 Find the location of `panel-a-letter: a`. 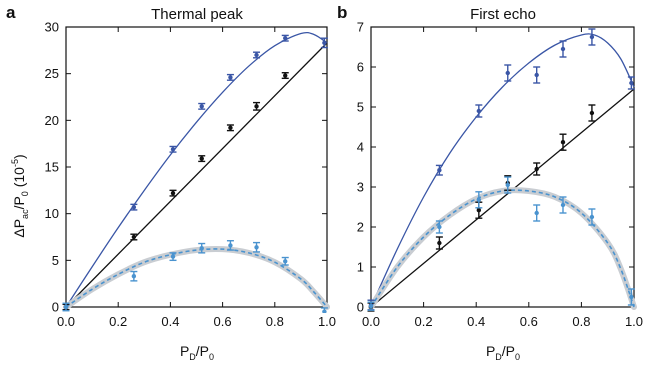

panel-a-letter: a is located at coordinates (11, 12).